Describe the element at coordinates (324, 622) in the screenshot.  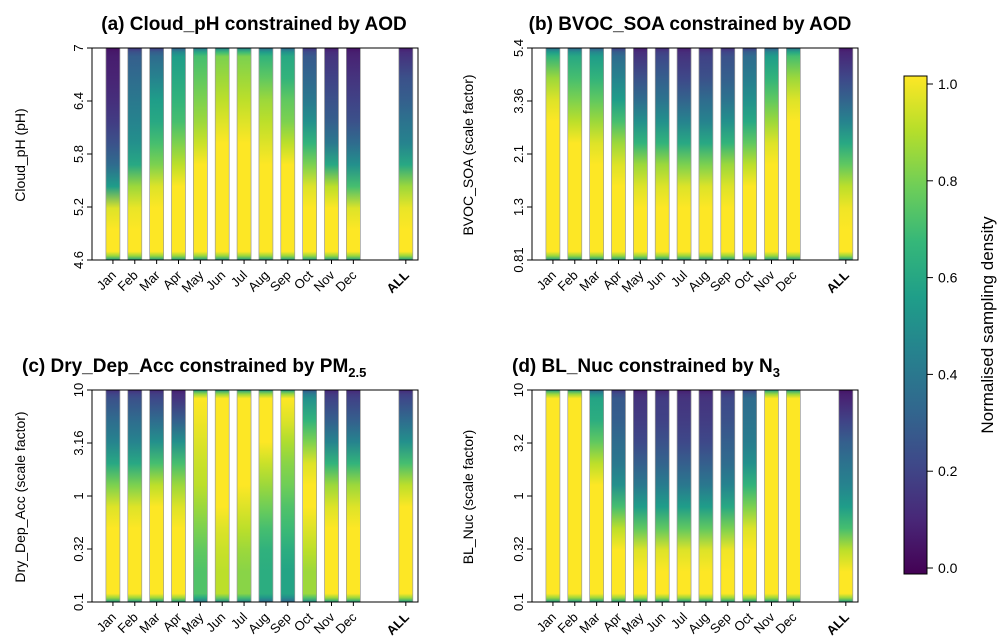
I see `panel-c-x-tick-label: Nov` at that location.